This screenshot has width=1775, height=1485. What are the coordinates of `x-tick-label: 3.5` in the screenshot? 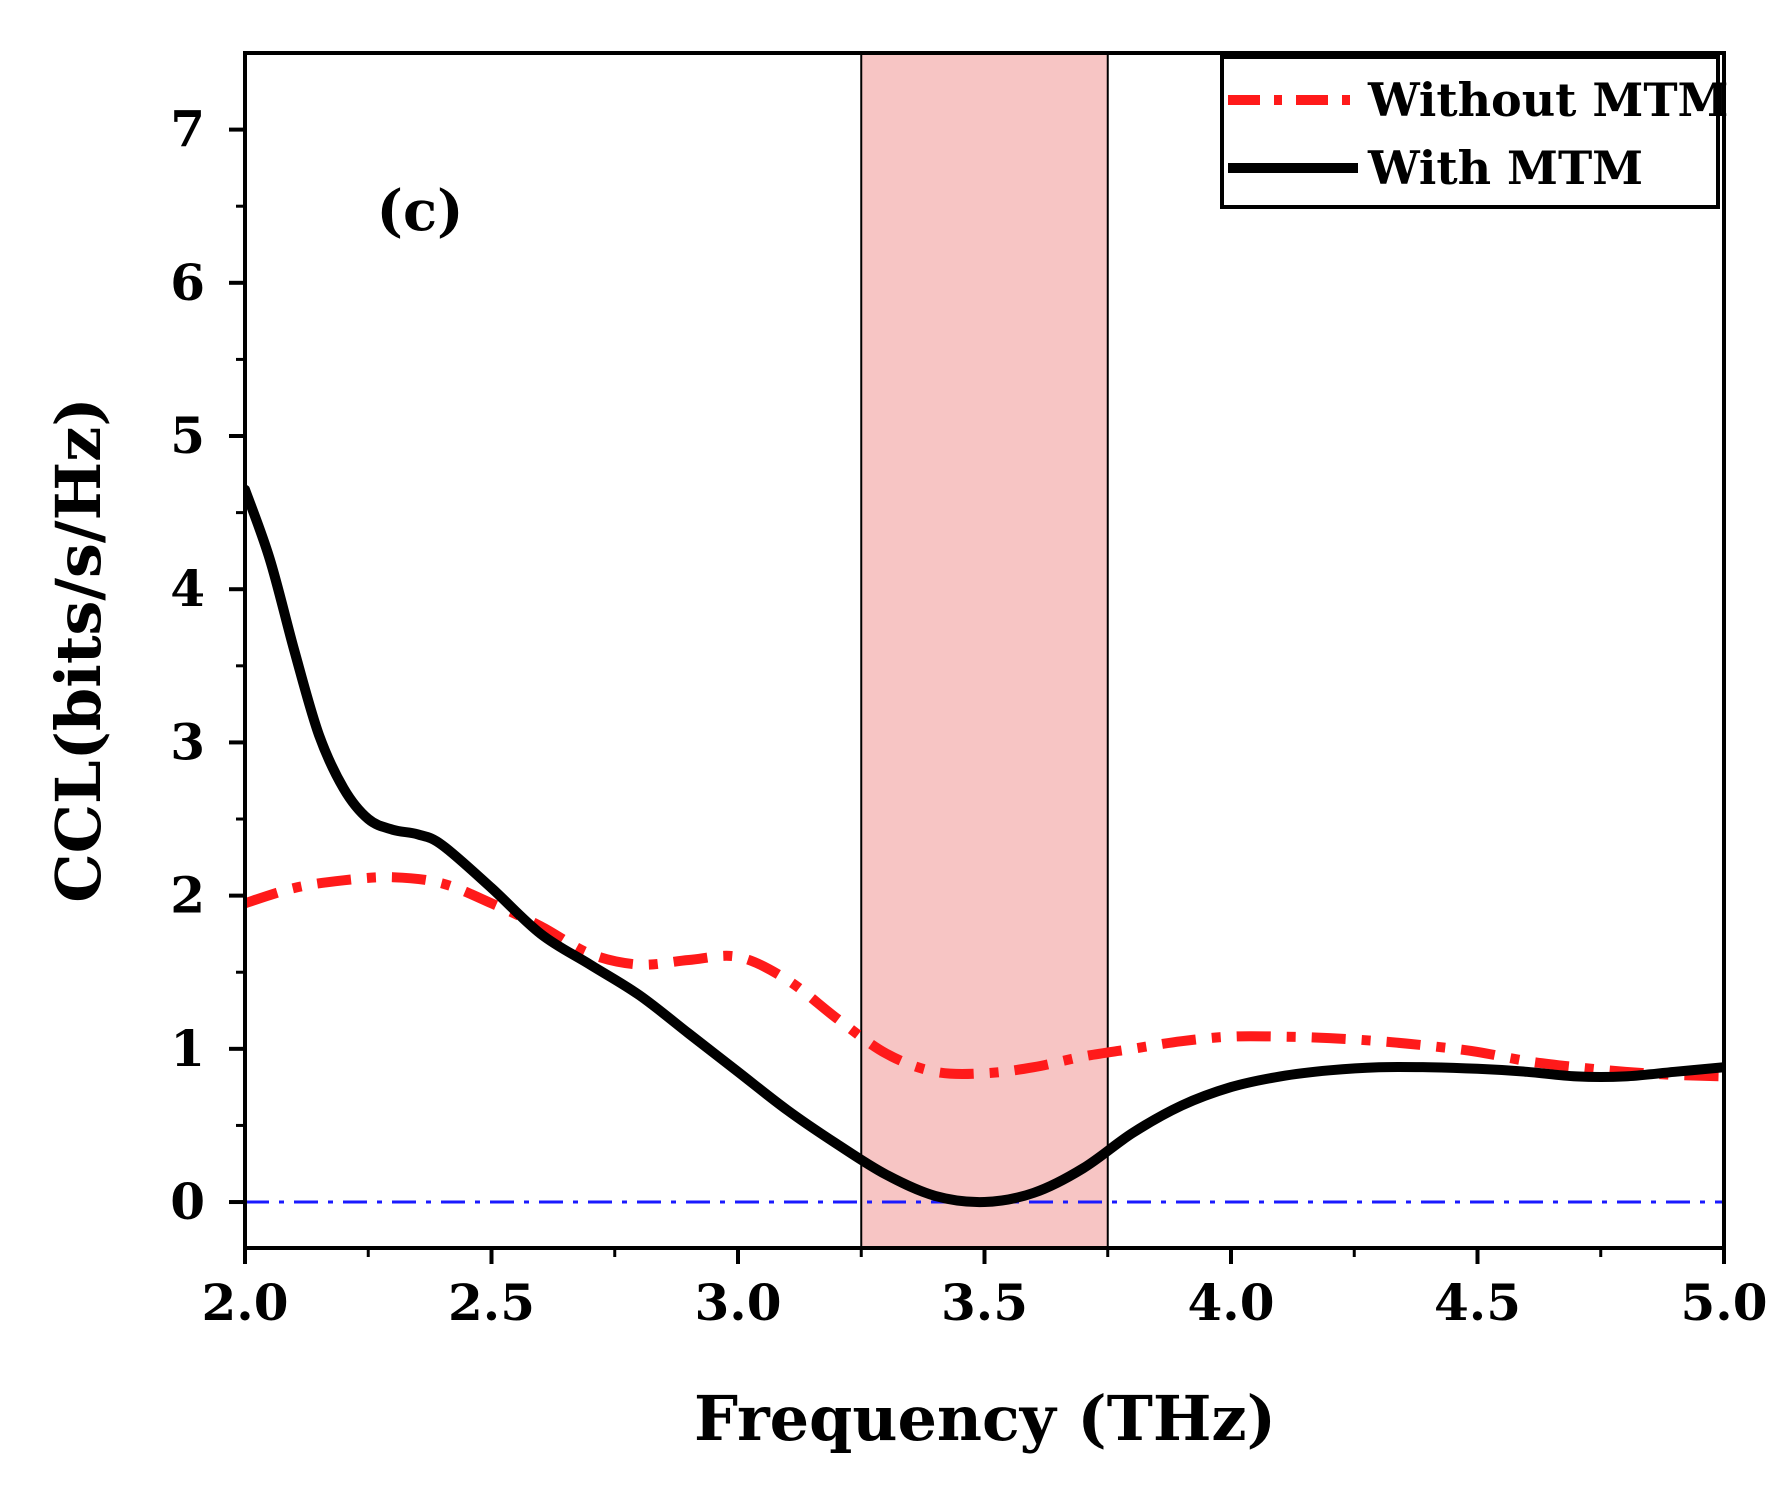 It's located at (984, 1302).